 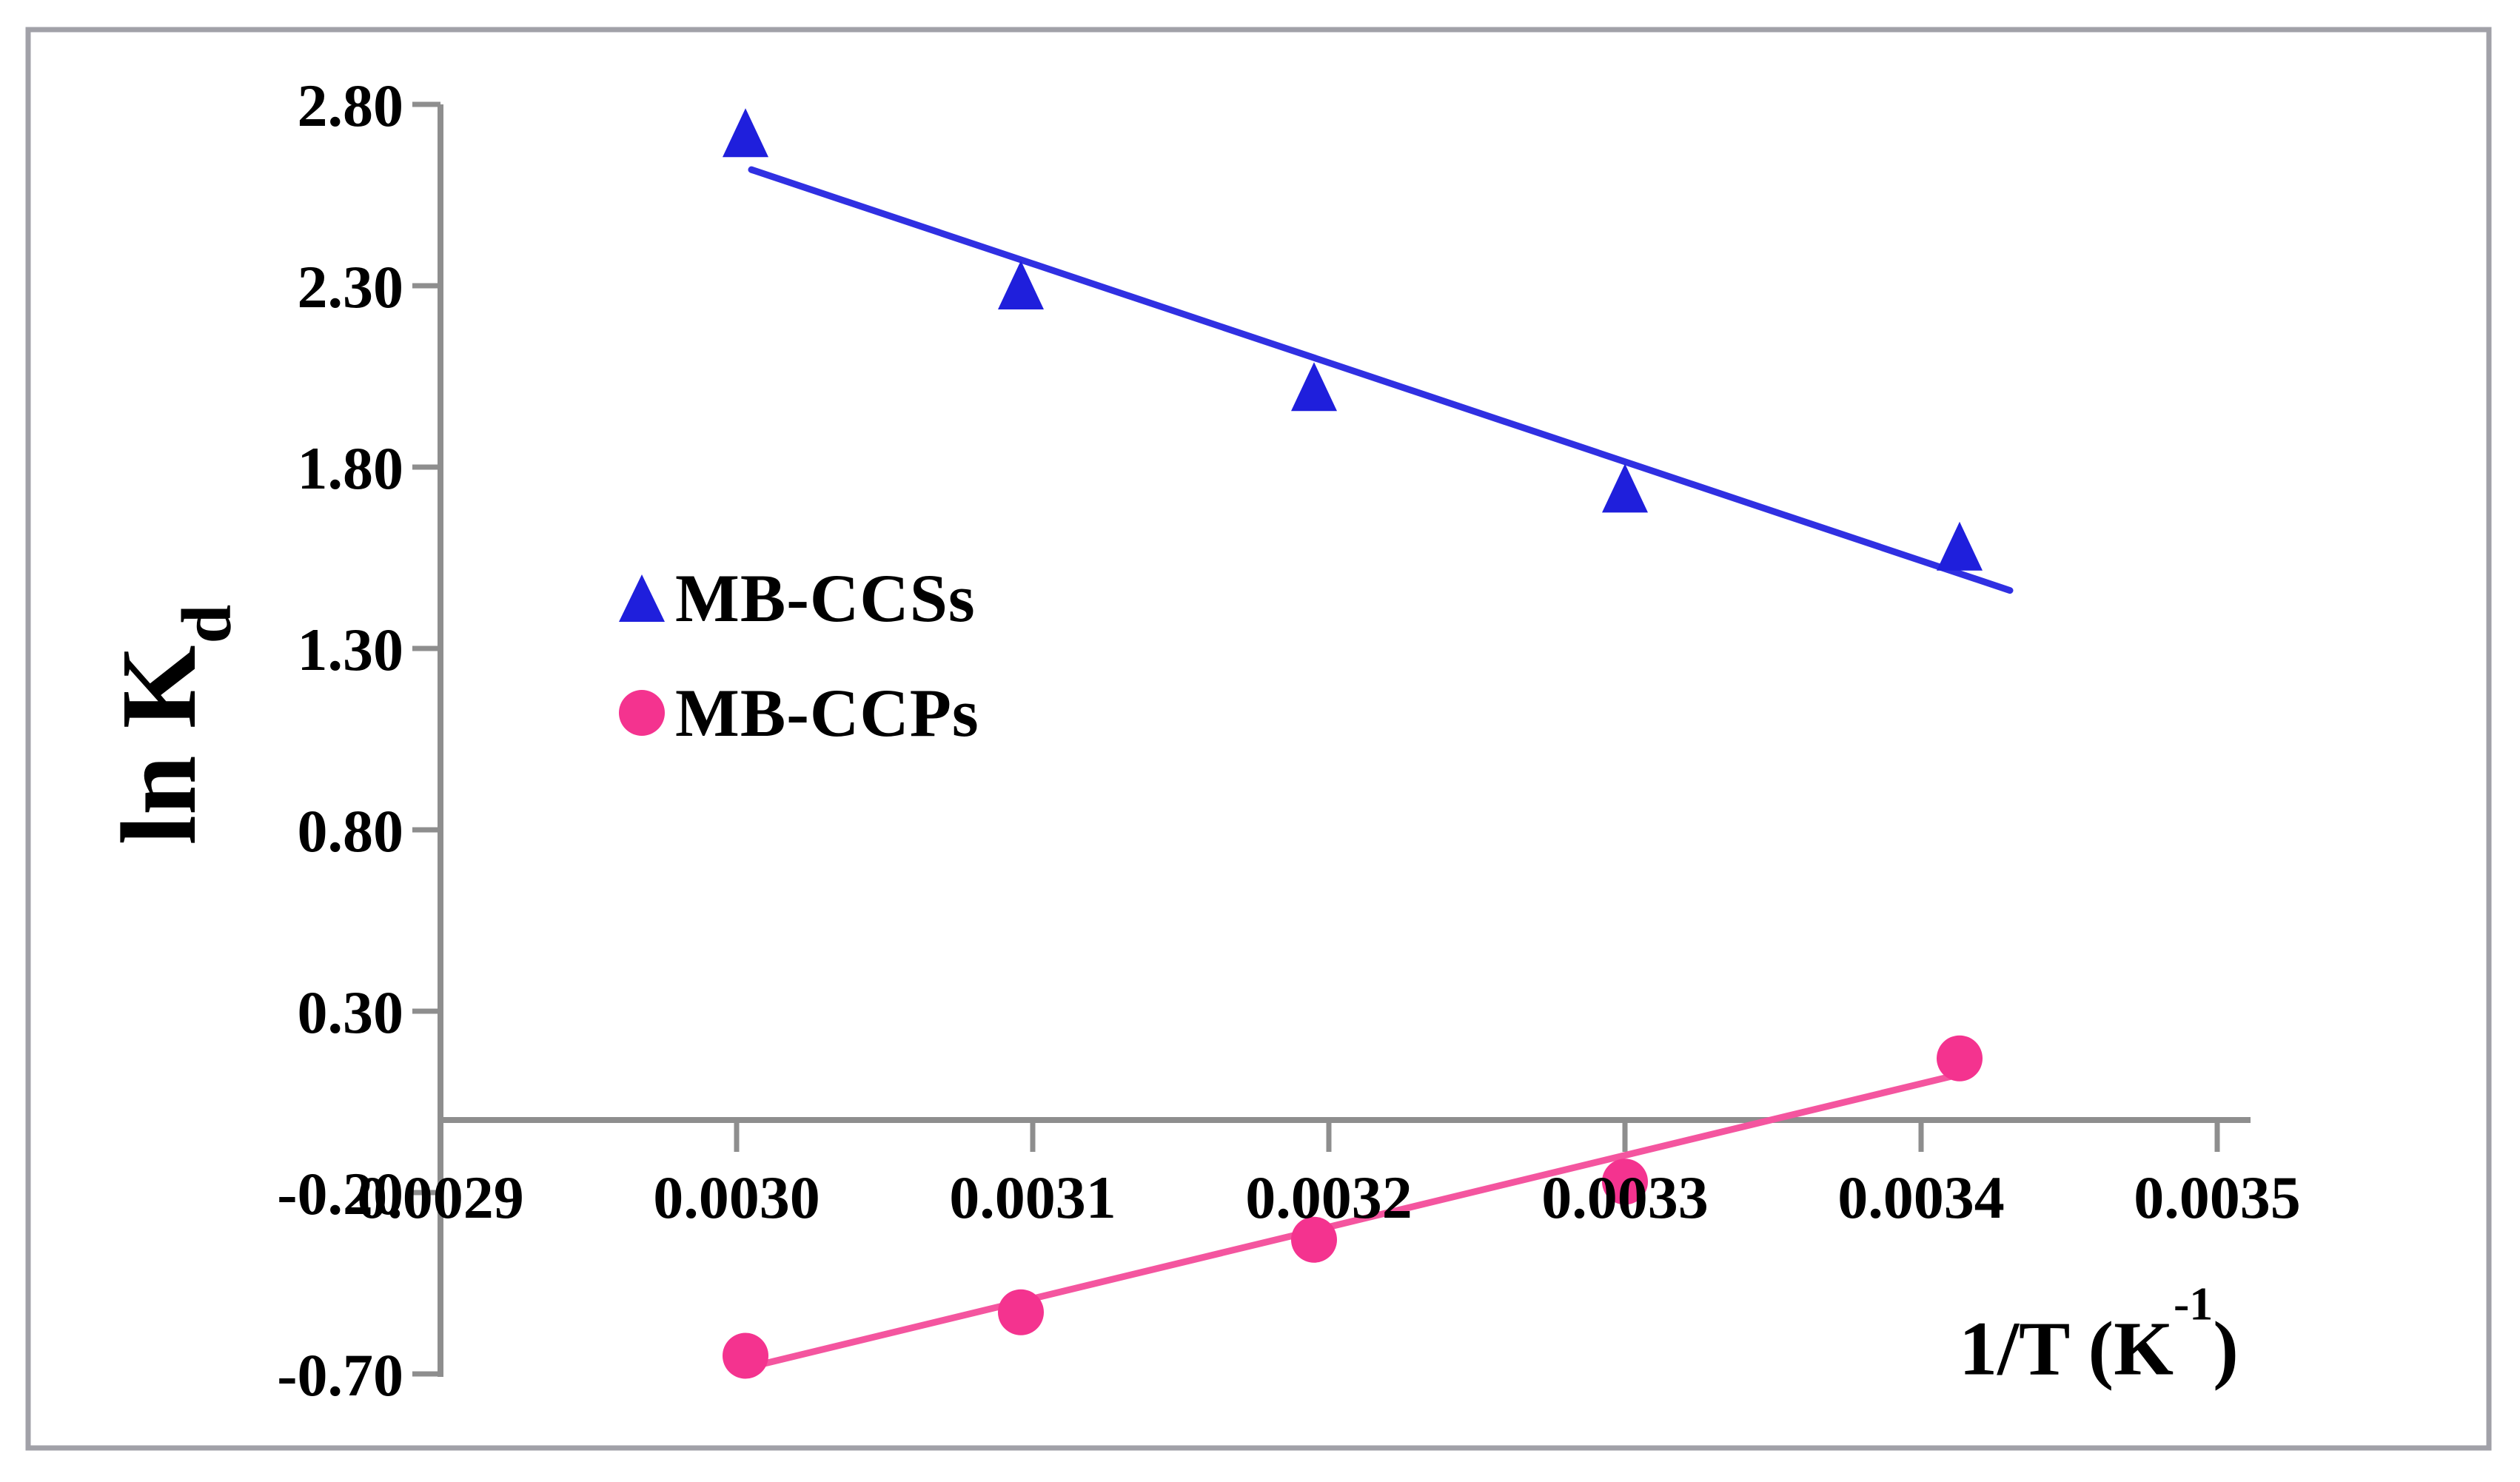 I want to click on trendline-mb-ccps, so click(x=1351, y=1221).